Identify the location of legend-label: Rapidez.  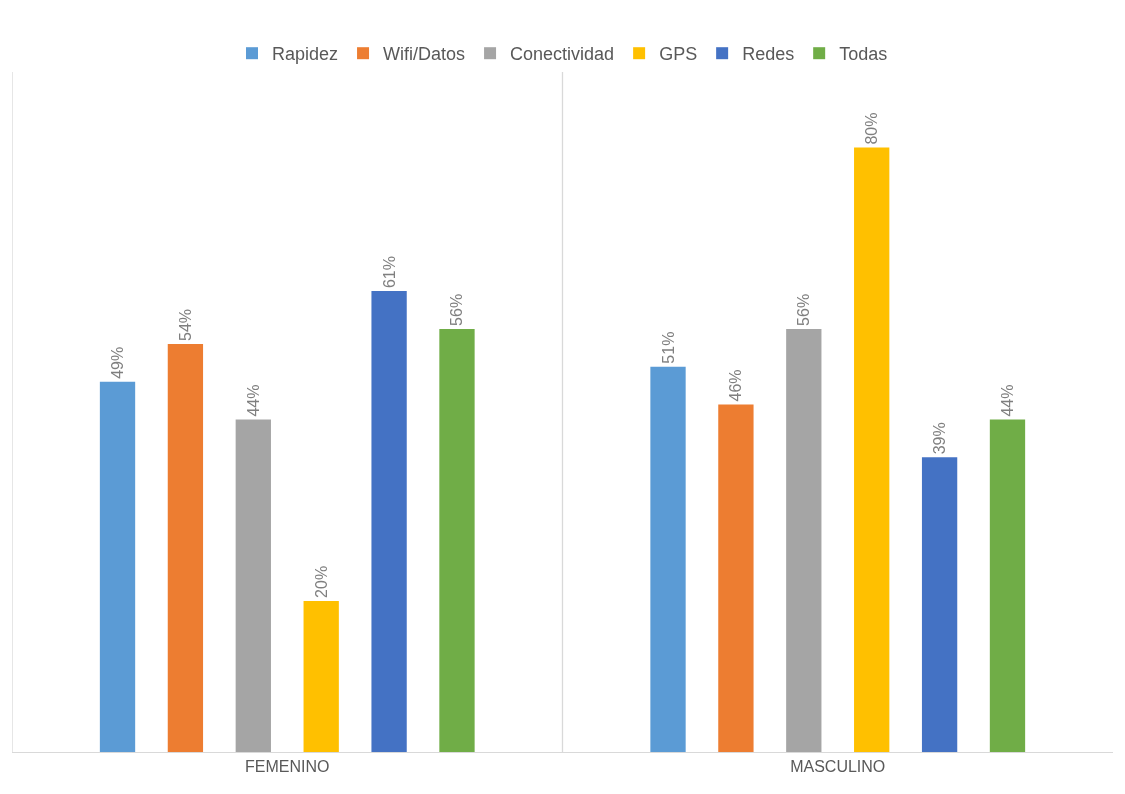
(305, 54).